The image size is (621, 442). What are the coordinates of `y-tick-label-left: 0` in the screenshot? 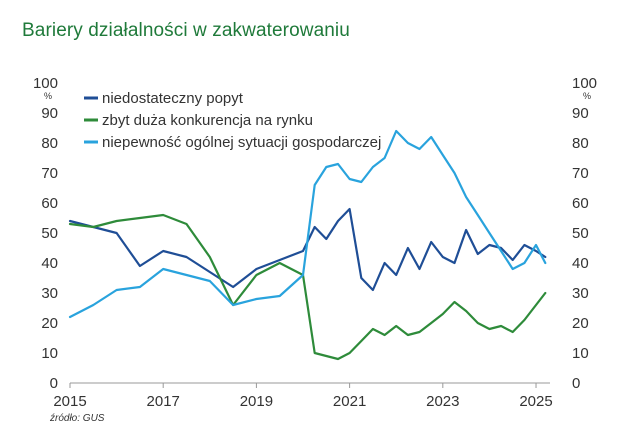 It's located at (54, 383).